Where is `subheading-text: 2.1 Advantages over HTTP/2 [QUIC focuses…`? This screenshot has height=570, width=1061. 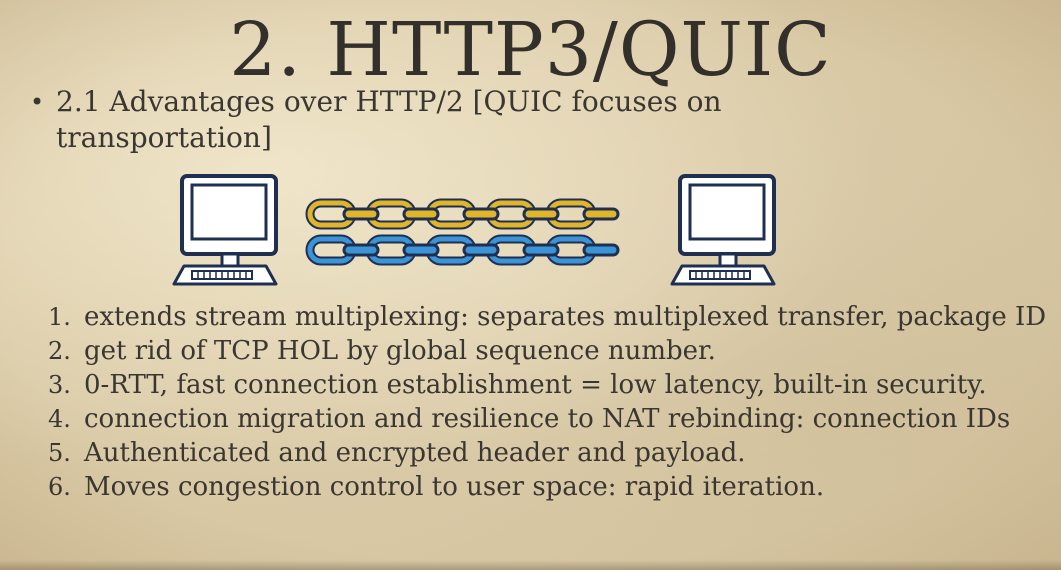
subheading-text: 2.1 Advantages over HTTP/2 [QUIC focuses… is located at coordinates (389, 119).